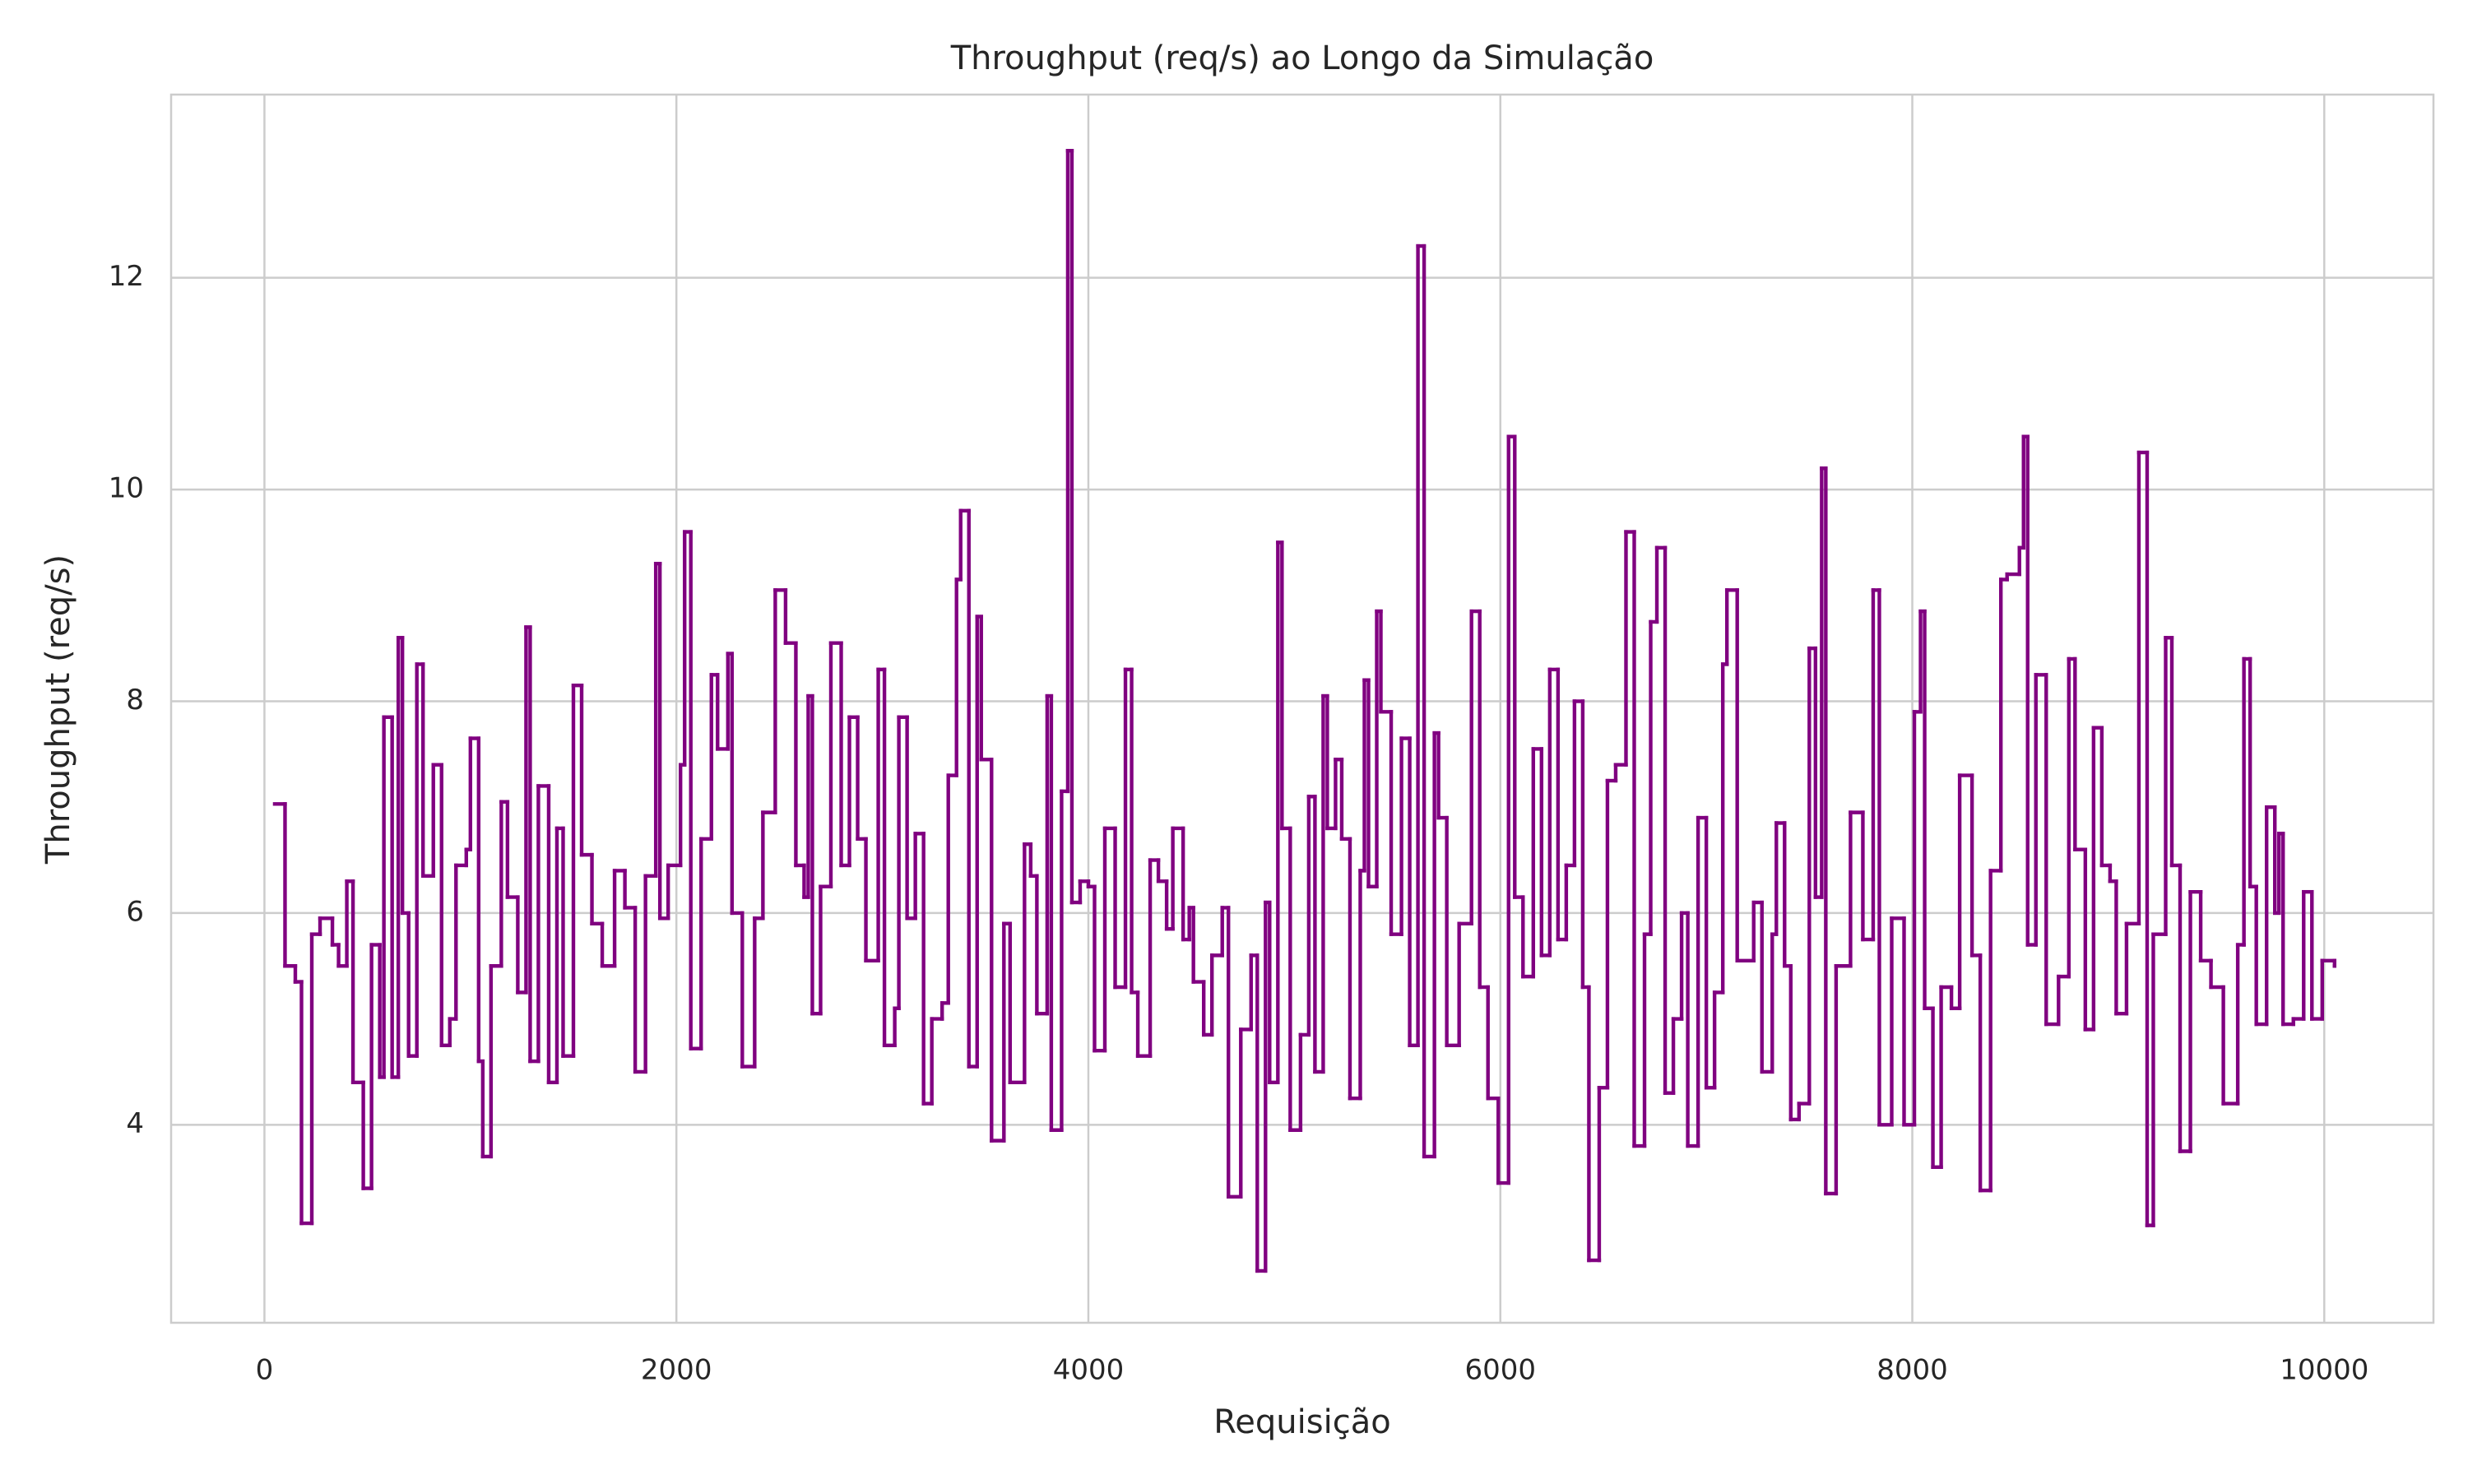 The width and height of the screenshot is (2468, 1484). Describe the element at coordinates (1089, 1370) in the screenshot. I see `x-tick-label: 4000` at that location.